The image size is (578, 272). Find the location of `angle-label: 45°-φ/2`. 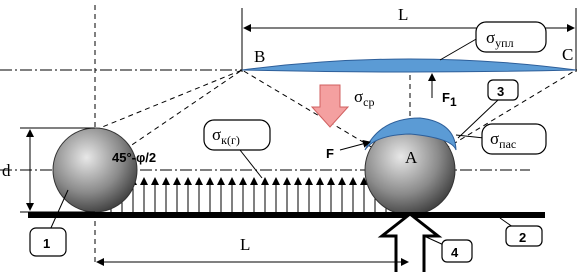

angle-label: 45°-φ/2 is located at coordinates (134, 157).